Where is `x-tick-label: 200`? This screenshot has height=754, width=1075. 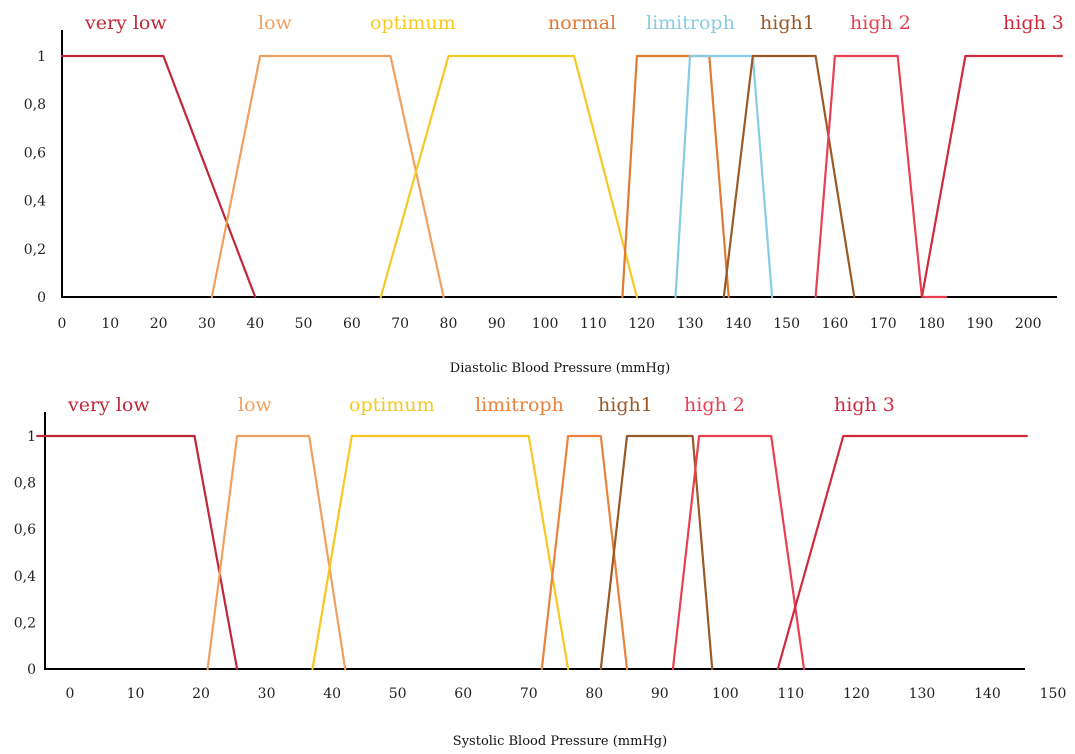
x-tick-label: 200 is located at coordinates (1028, 324).